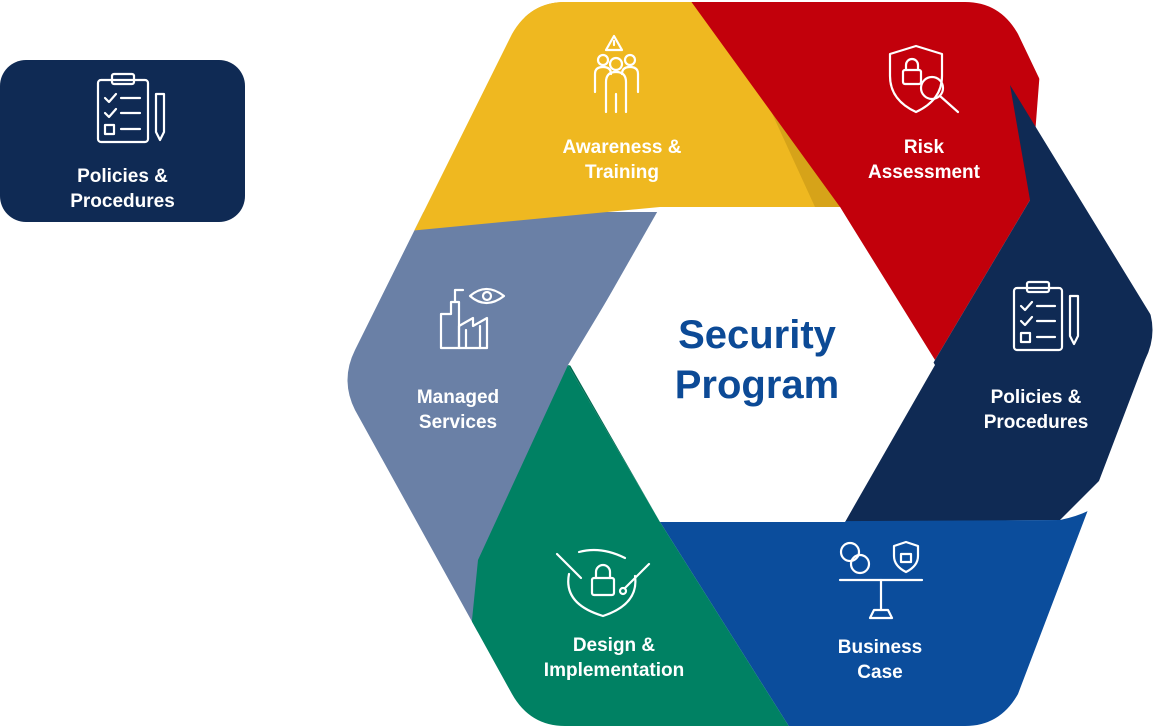 Image resolution: width=1155 pixels, height=728 pixels. Describe the element at coordinates (757, 385) in the screenshot. I see `center-title-line2: Program` at that location.